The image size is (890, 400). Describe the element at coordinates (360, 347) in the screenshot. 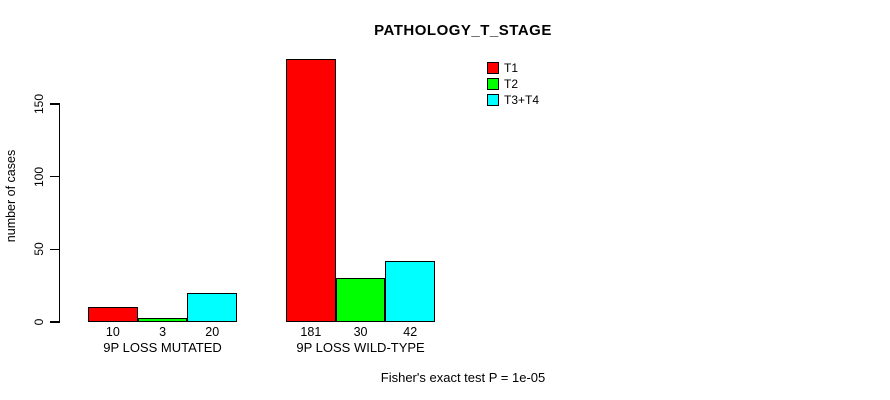

I see `x-category-label: 9P LOSS WILD-TYPE` at that location.